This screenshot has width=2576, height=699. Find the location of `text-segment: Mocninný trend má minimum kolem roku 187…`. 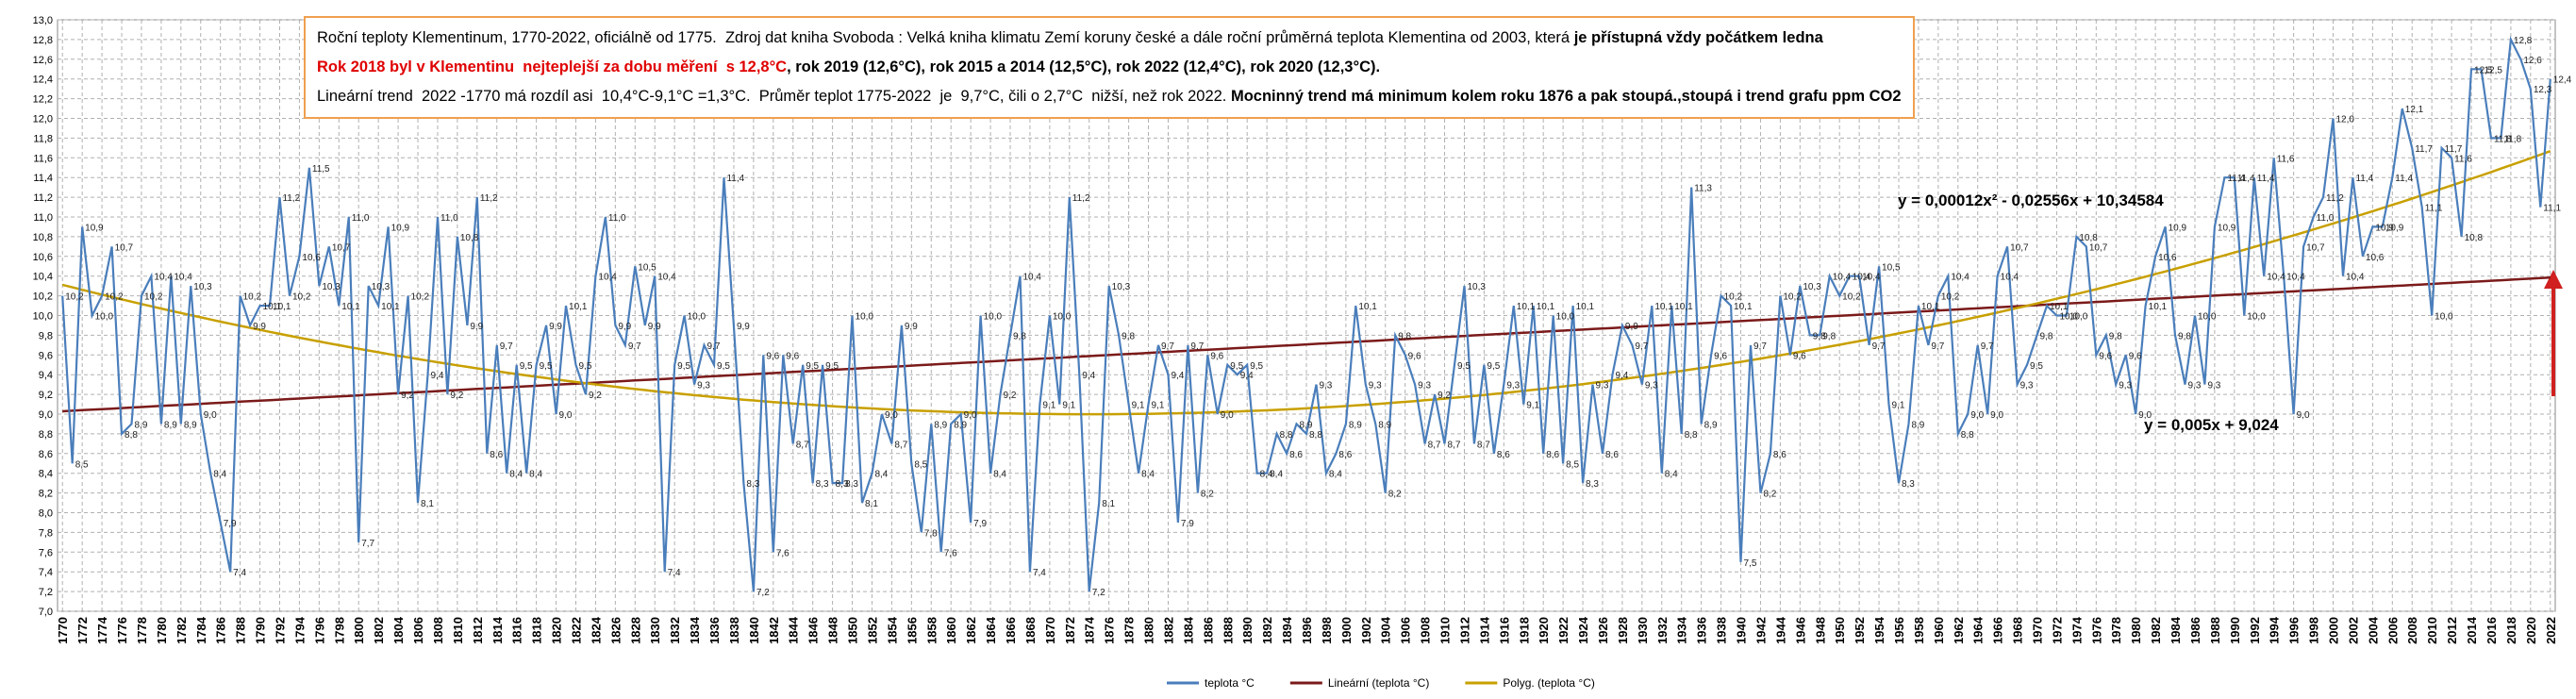

text-segment: Mocninný trend má minimum kolem roku 187… is located at coordinates (1566, 97).